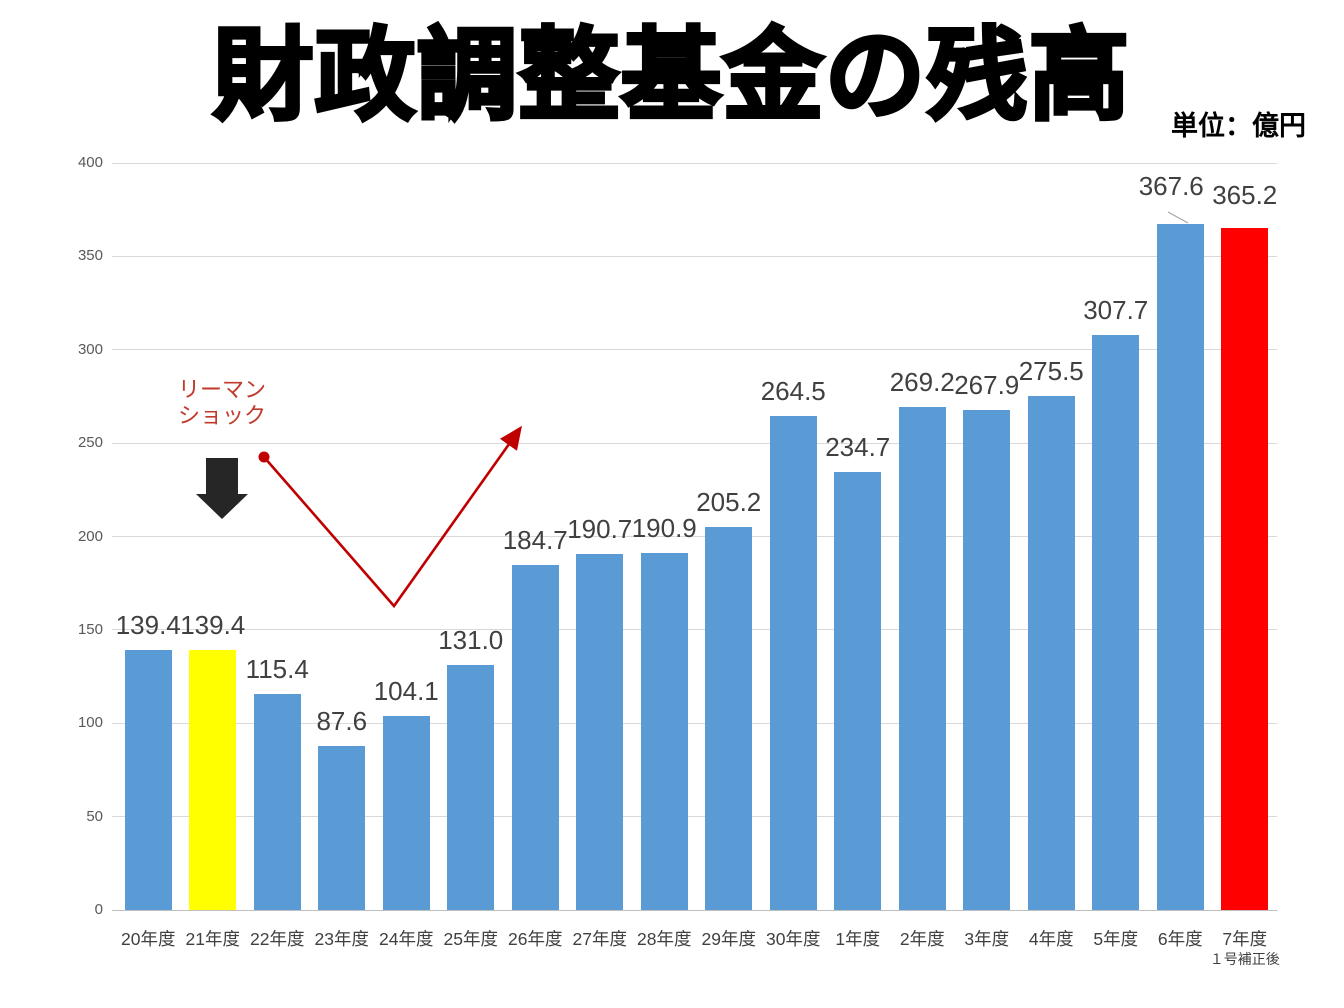 The height and width of the screenshot is (1008, 1344). I want to click on x-axis-label-text: 28年度, so click(664, 939).